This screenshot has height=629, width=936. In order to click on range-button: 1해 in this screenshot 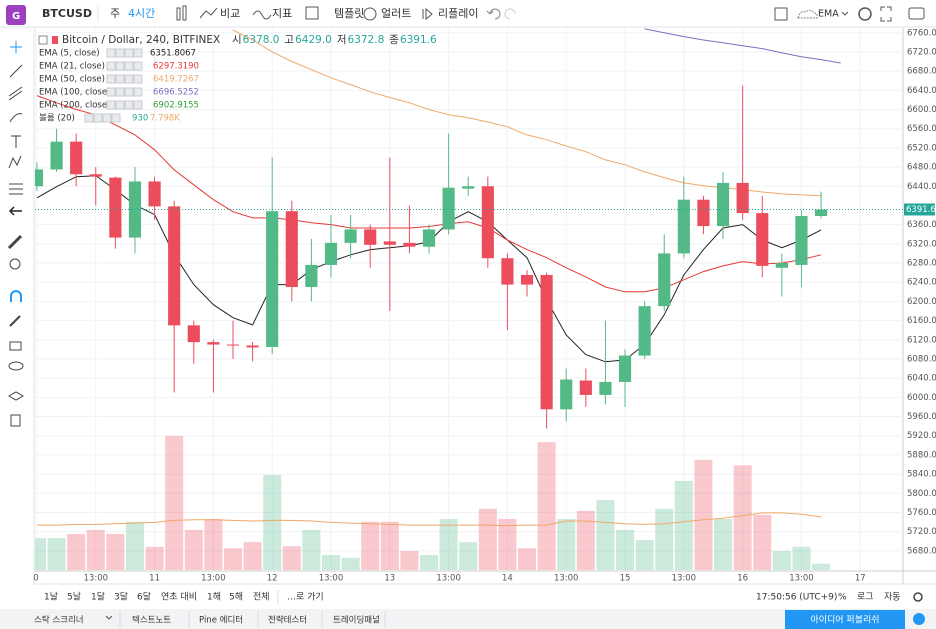, I will do `click(214, 597)`.